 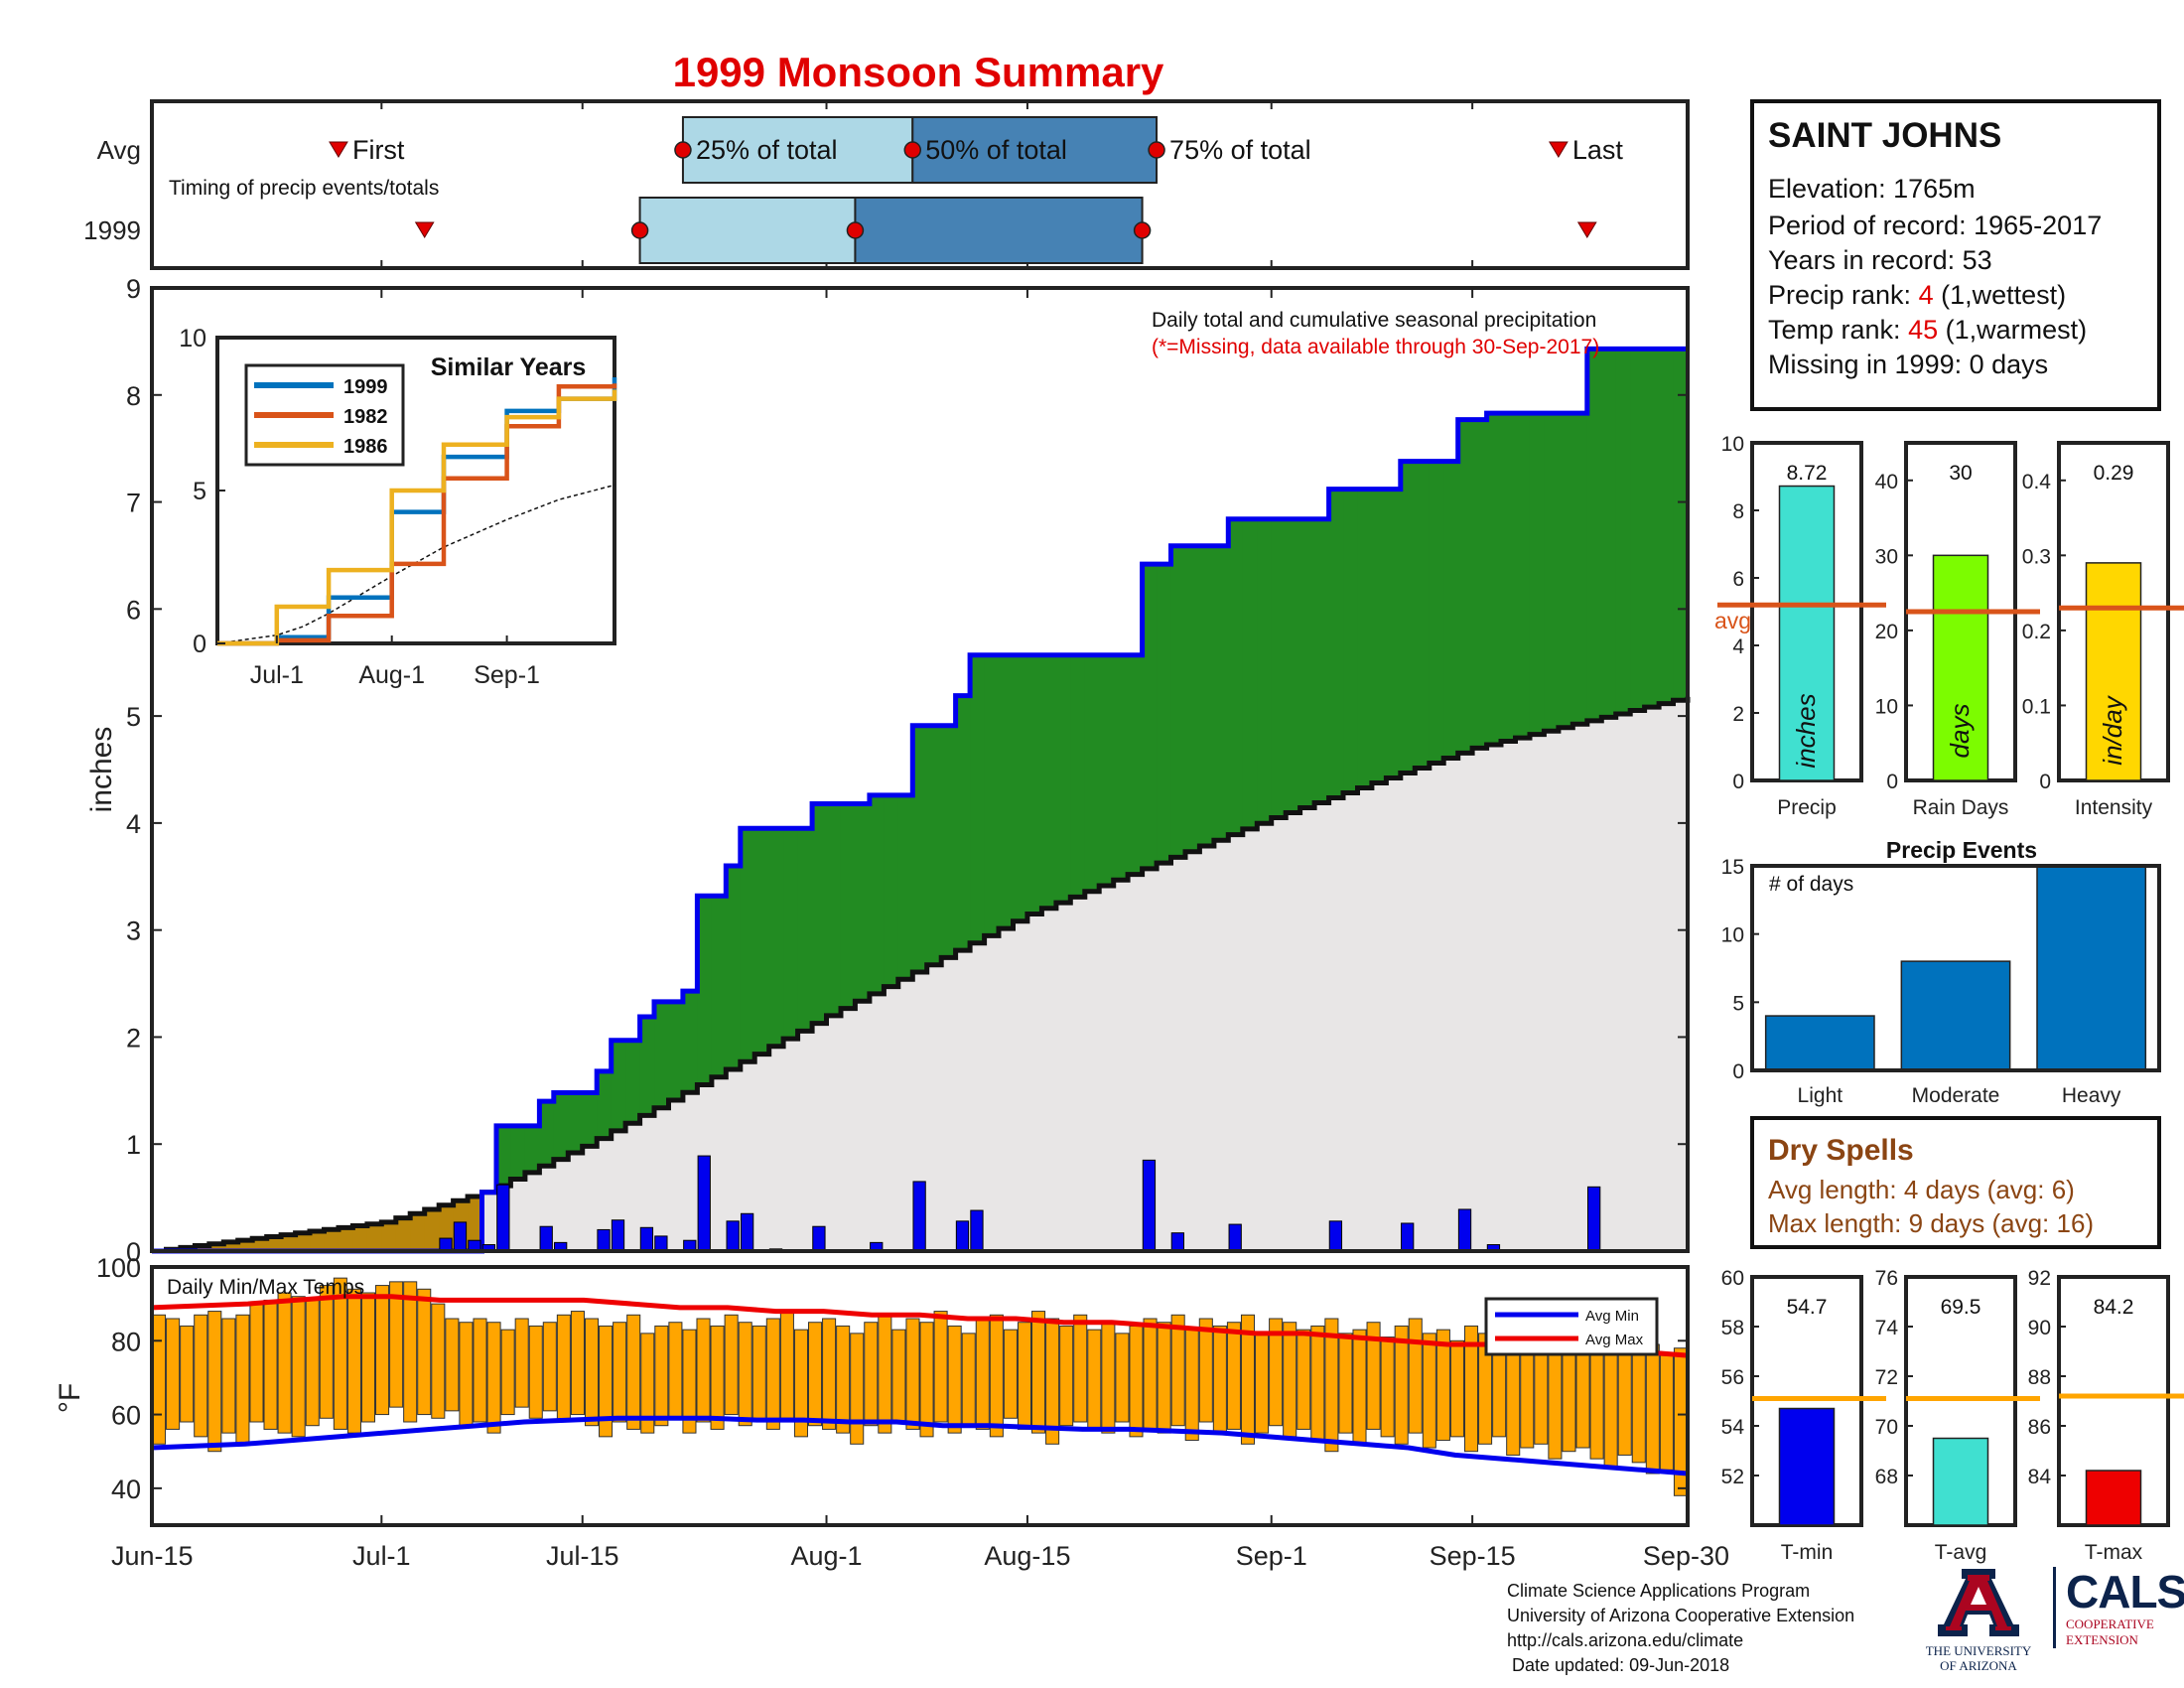 I want to click on y1999-last-marker-icon, so click(x=1586, y=229).